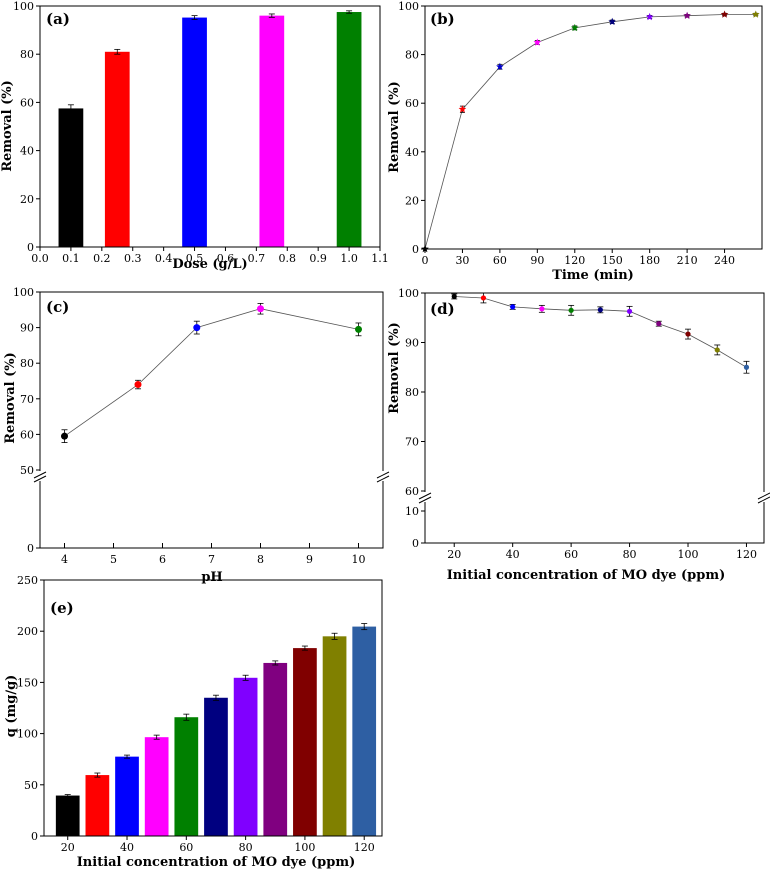  I want to click on x-tick-label: 5, so click(113, 559).